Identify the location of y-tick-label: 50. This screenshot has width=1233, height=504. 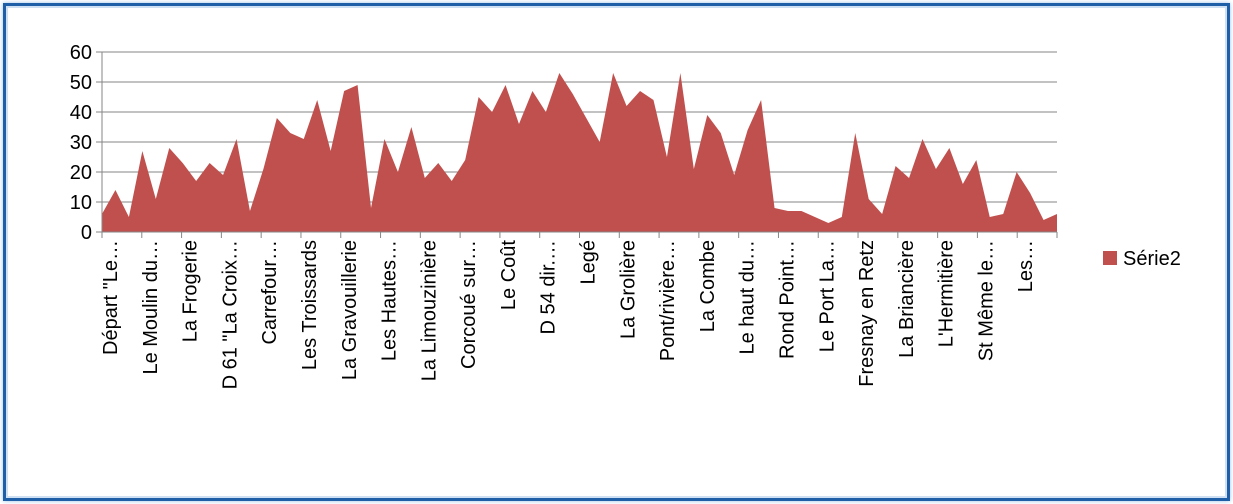
(81, 83).